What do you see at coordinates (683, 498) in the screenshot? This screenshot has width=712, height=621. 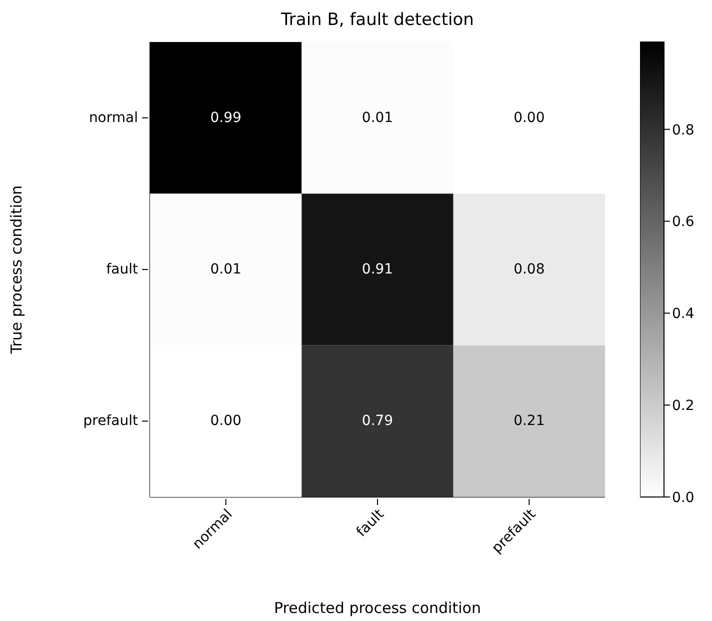 I see `color-bar-label: 0.0` at bounding box center [683, 498].